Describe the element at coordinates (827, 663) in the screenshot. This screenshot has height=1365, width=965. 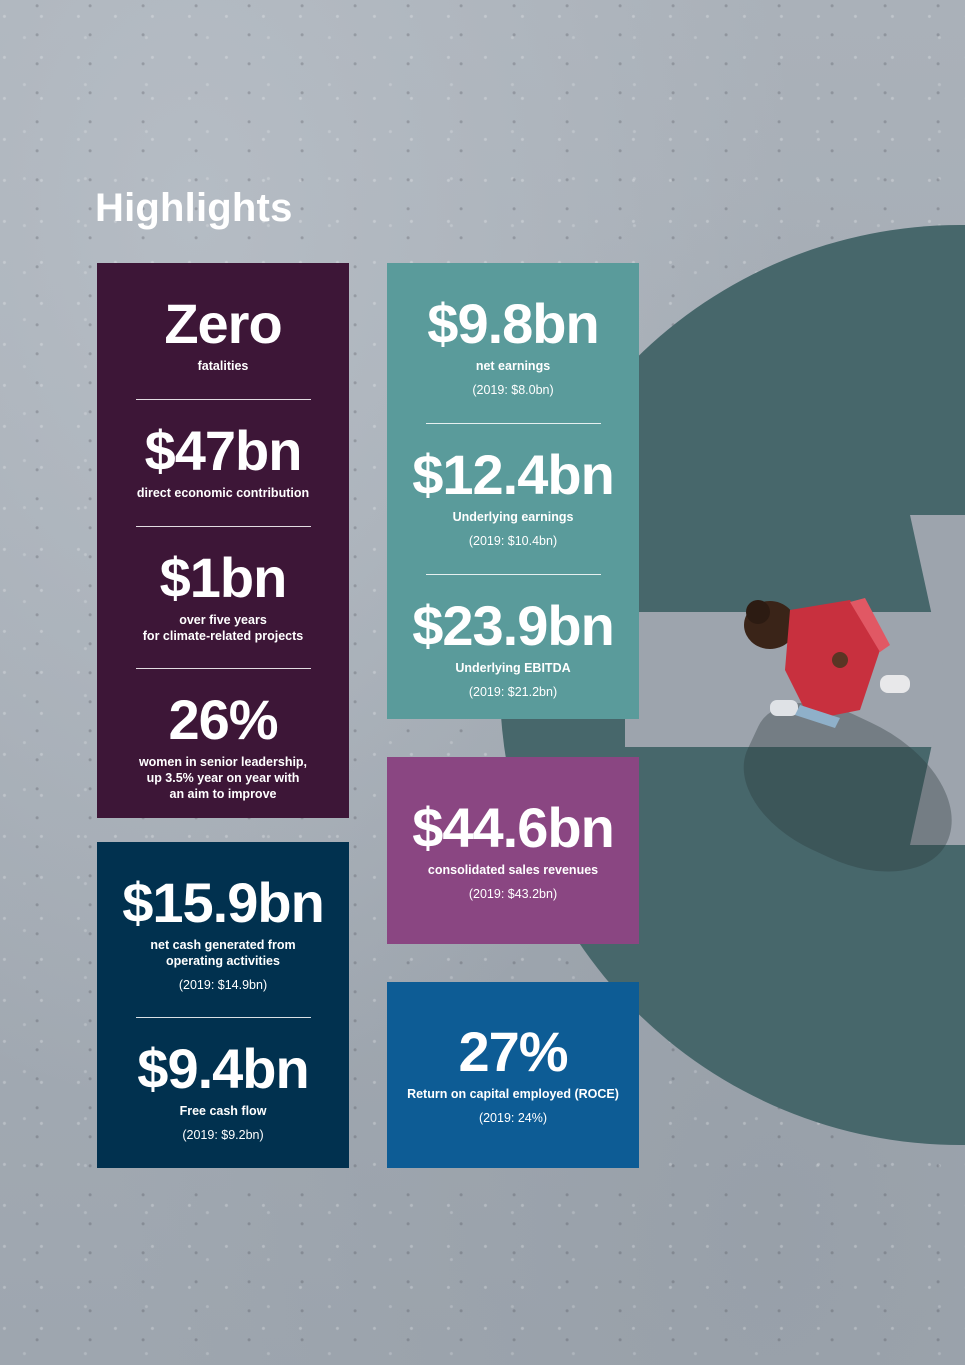
I see `walking-child-illustration` at that location.